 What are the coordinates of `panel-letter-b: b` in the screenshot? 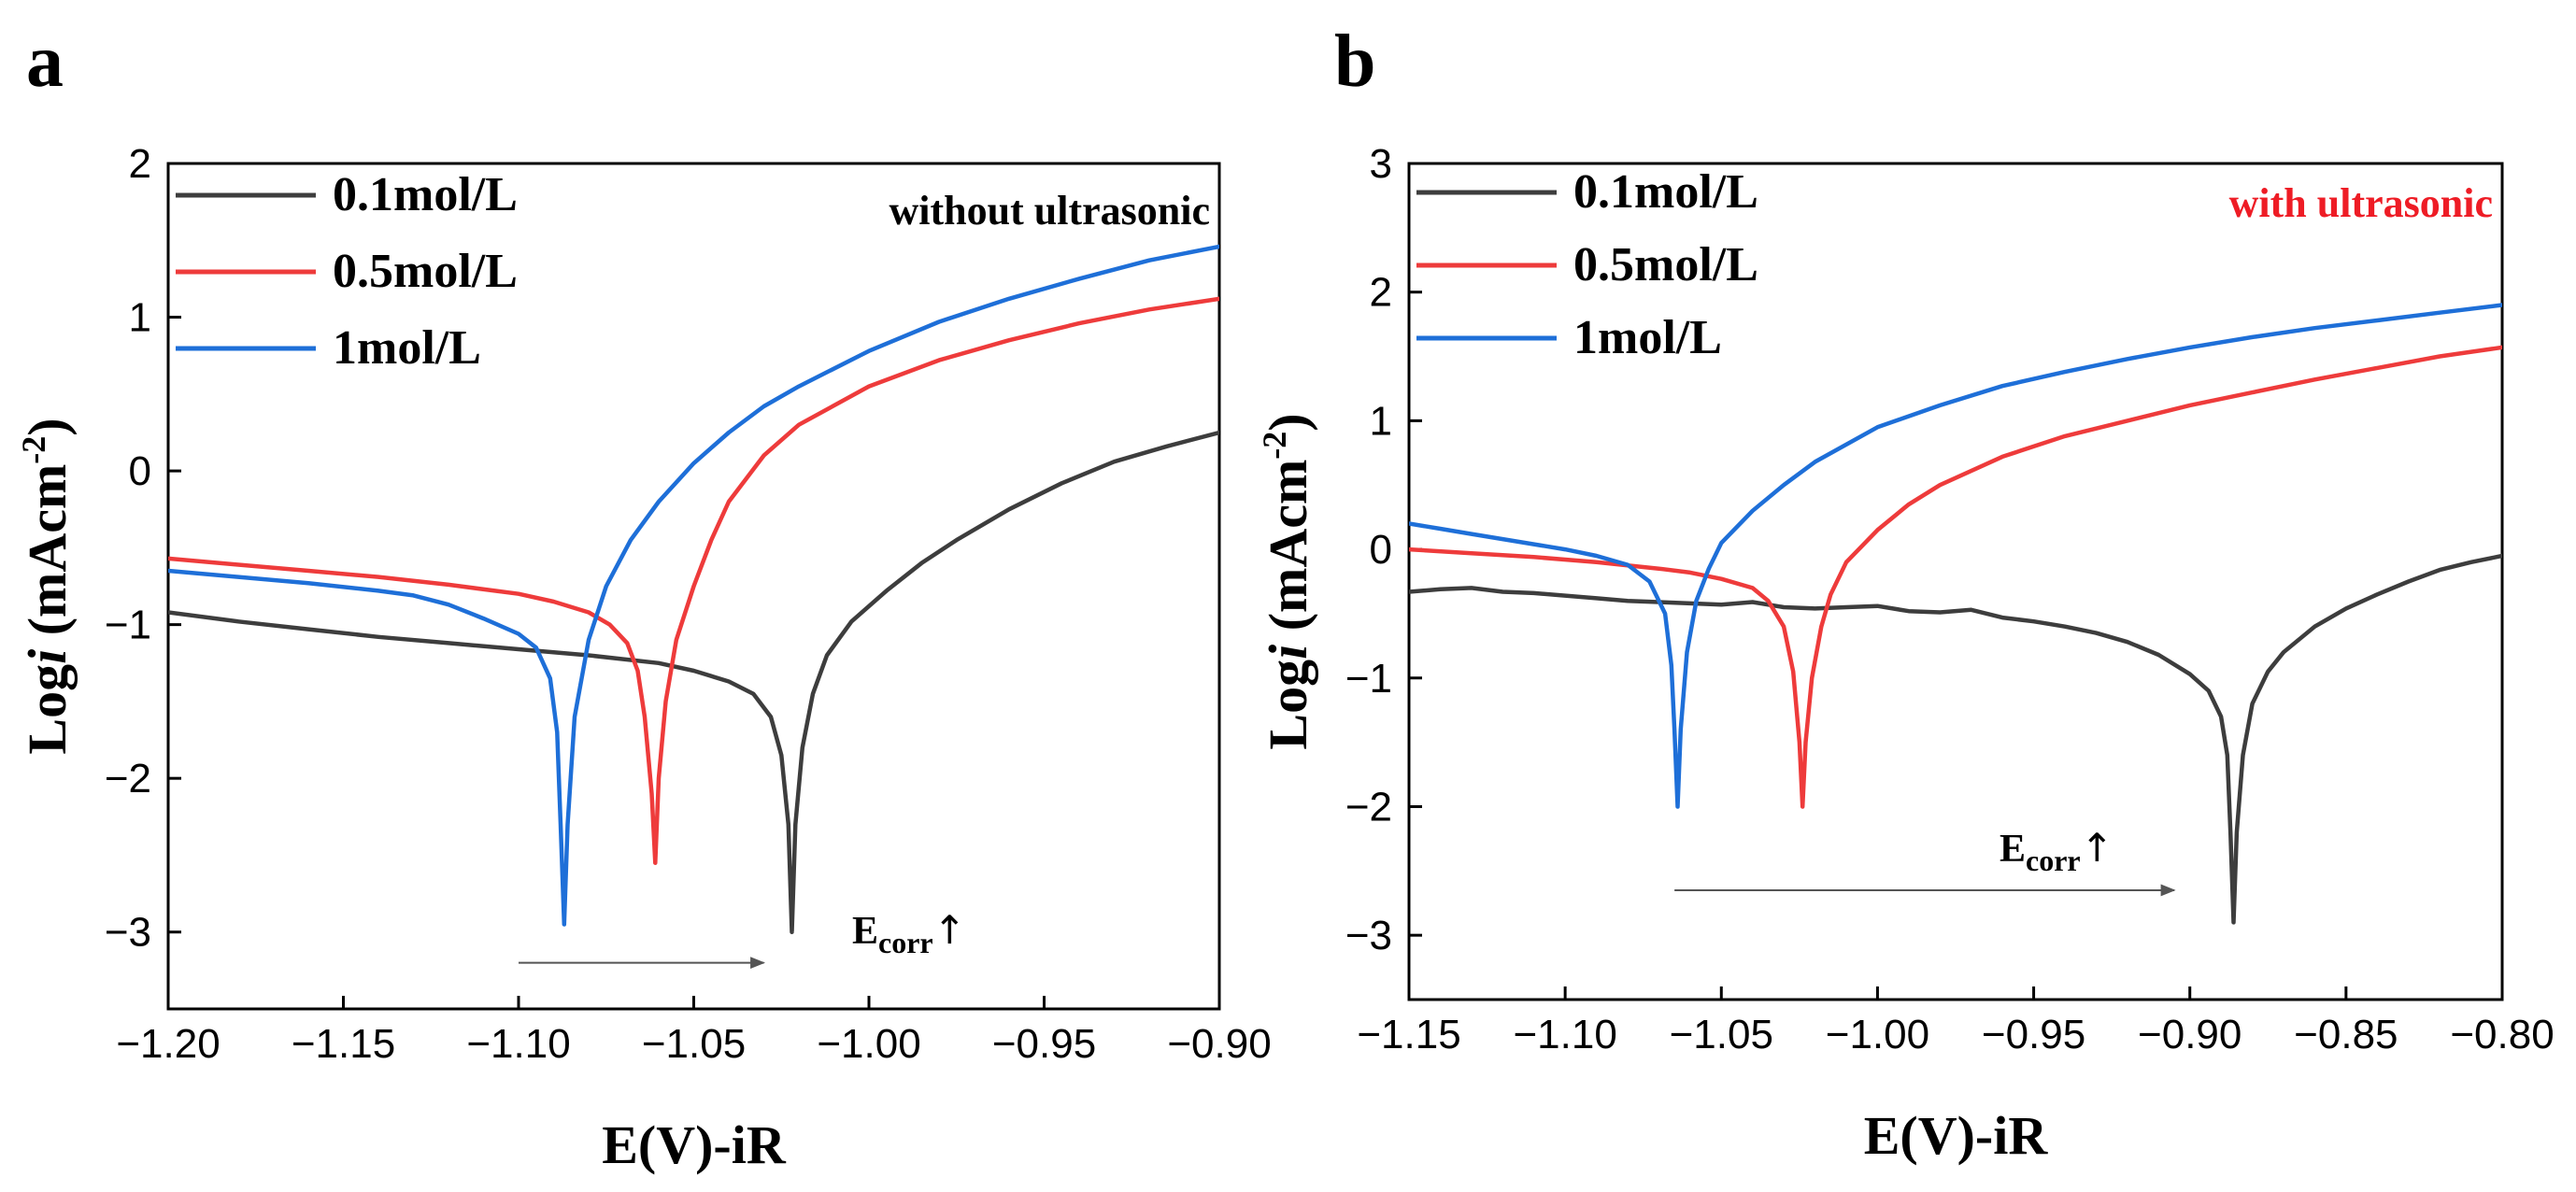 It's located at (1355, 62).